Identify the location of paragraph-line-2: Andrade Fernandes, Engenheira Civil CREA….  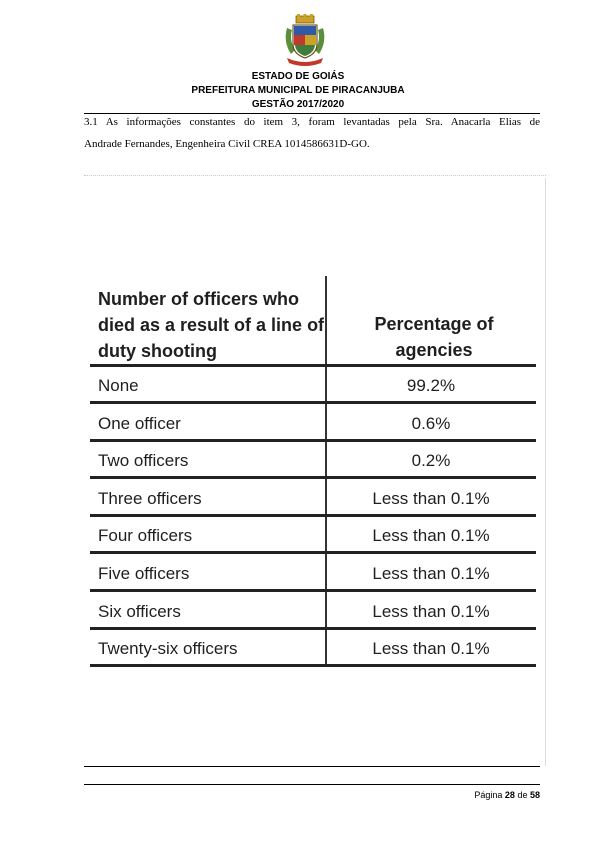
(227, 144).